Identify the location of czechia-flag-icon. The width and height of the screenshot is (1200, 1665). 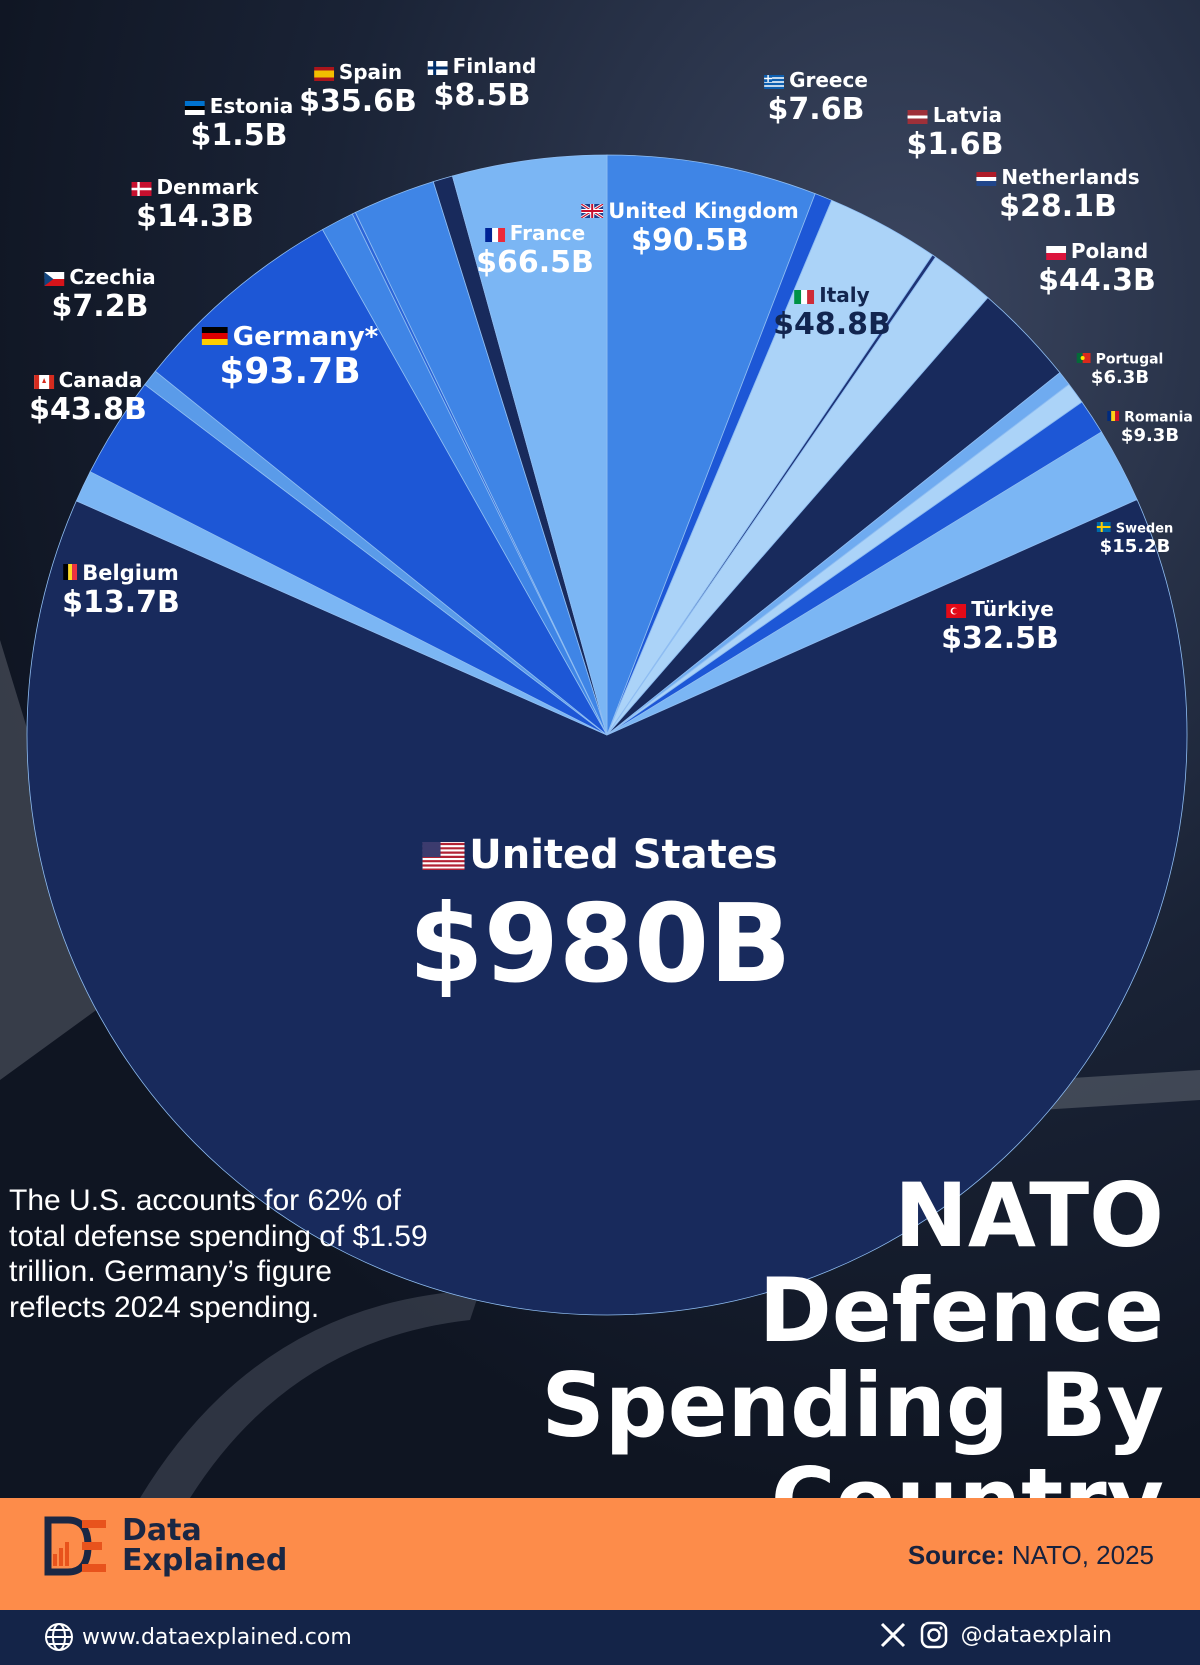
(54, 279).